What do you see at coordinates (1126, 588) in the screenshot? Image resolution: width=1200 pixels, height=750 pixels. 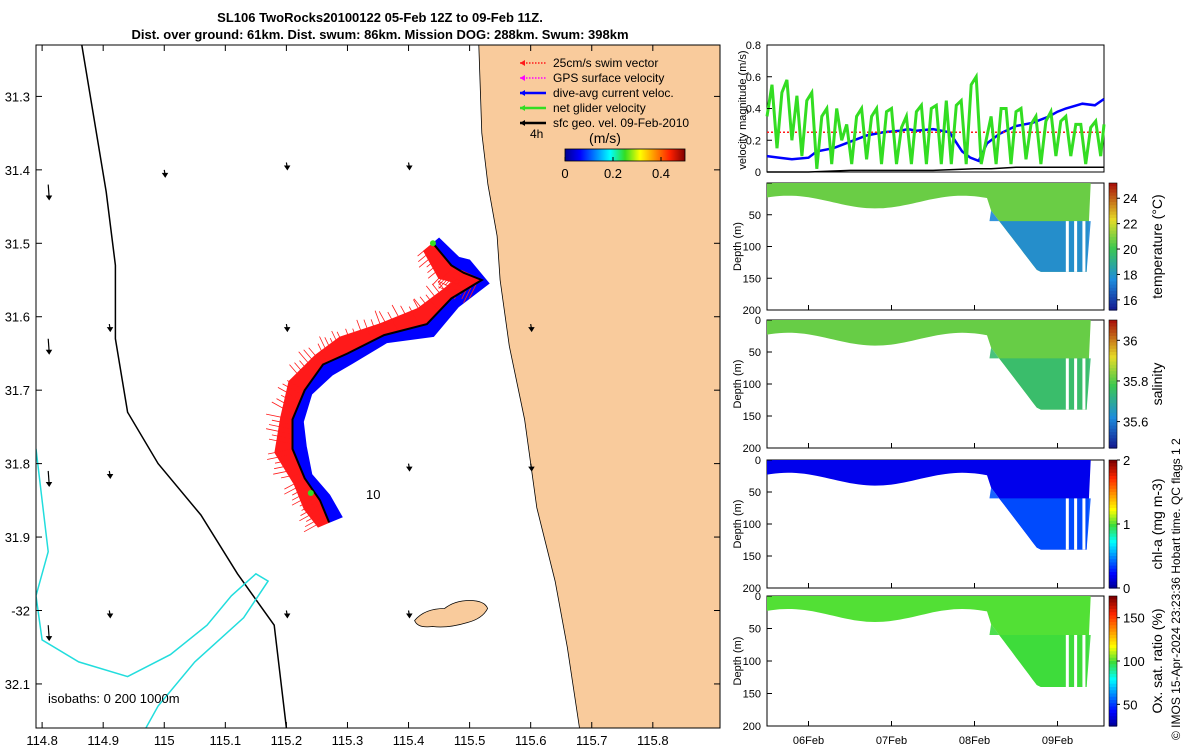 I see `colorbar-tick-label: 0` at bounding box center [1126, 588].